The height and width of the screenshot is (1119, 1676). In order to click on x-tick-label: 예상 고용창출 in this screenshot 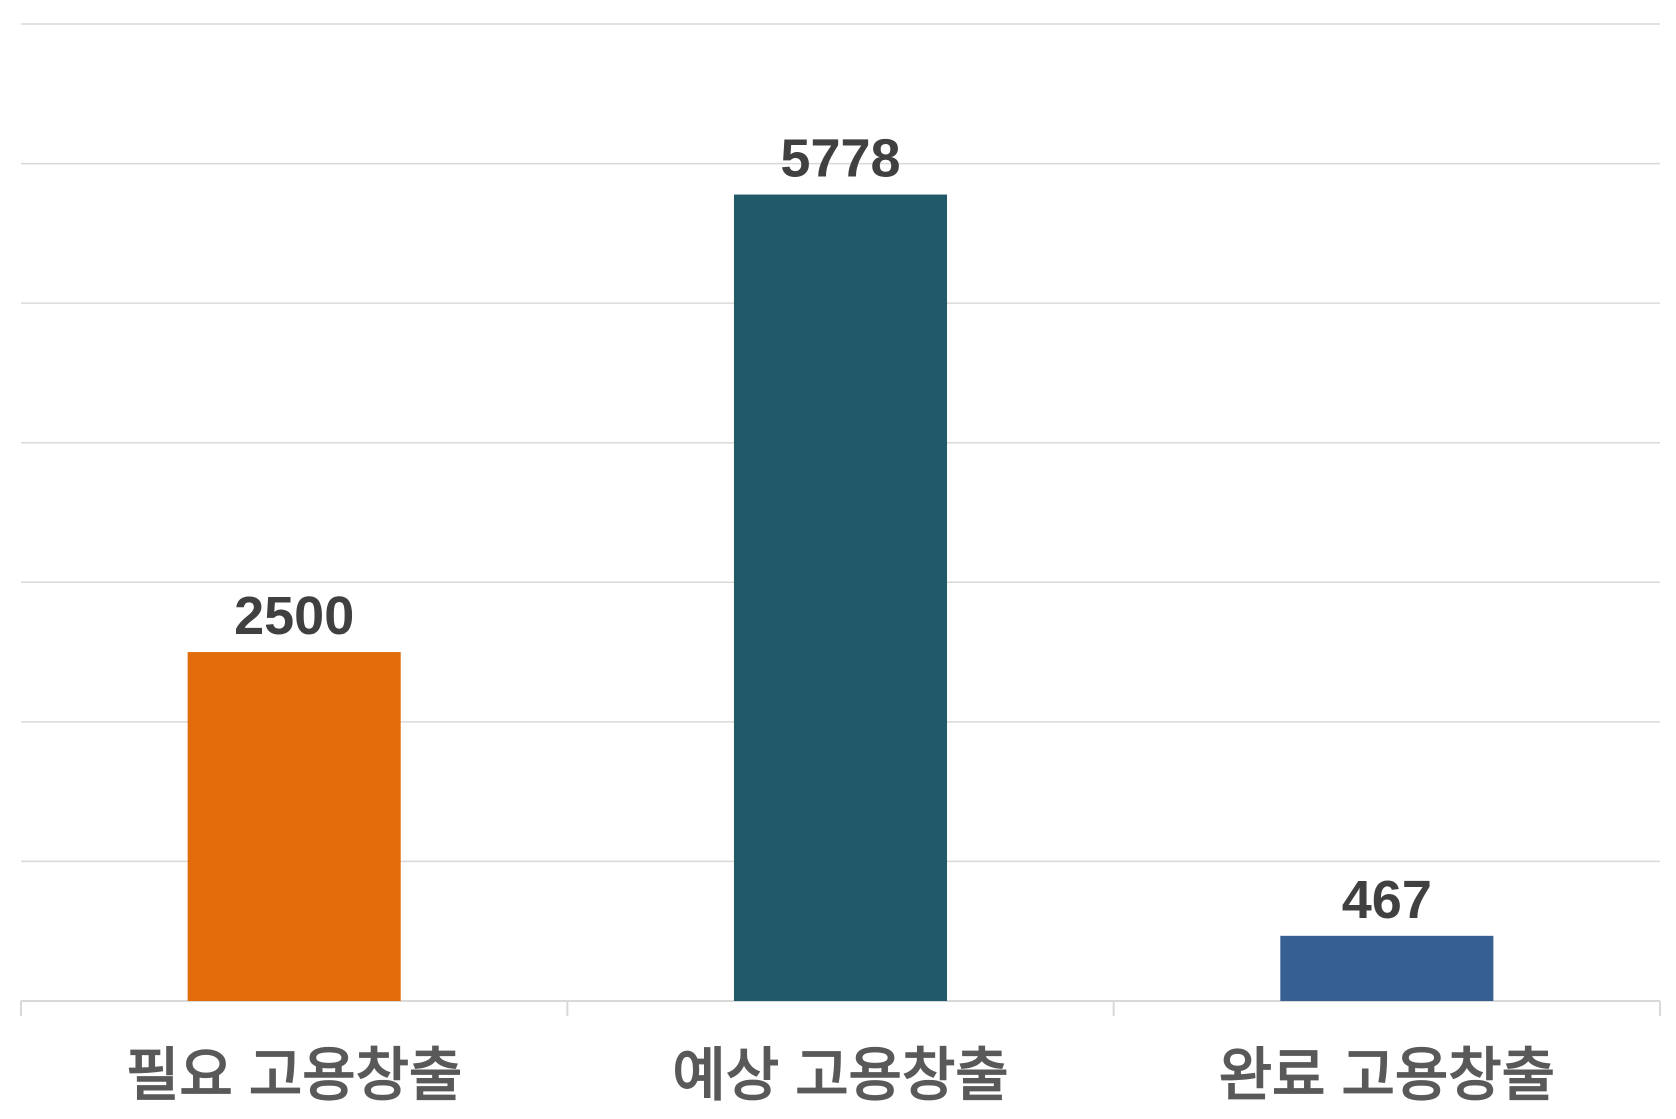, I will do `click(840, 1075)`.